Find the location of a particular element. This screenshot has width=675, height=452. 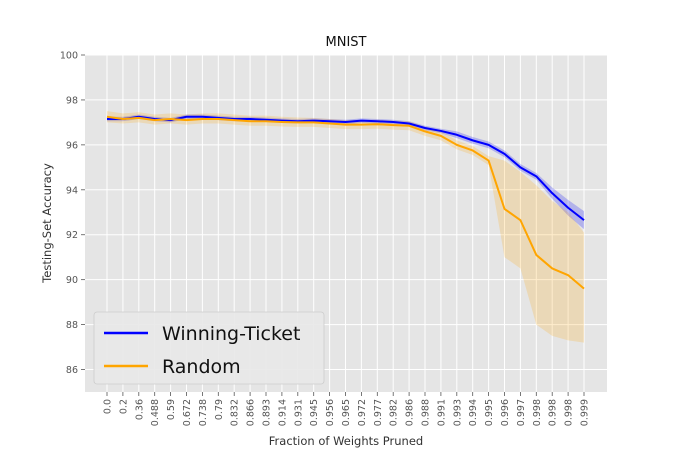

y-tick-label: 96 is located at coordinates (72, 145).